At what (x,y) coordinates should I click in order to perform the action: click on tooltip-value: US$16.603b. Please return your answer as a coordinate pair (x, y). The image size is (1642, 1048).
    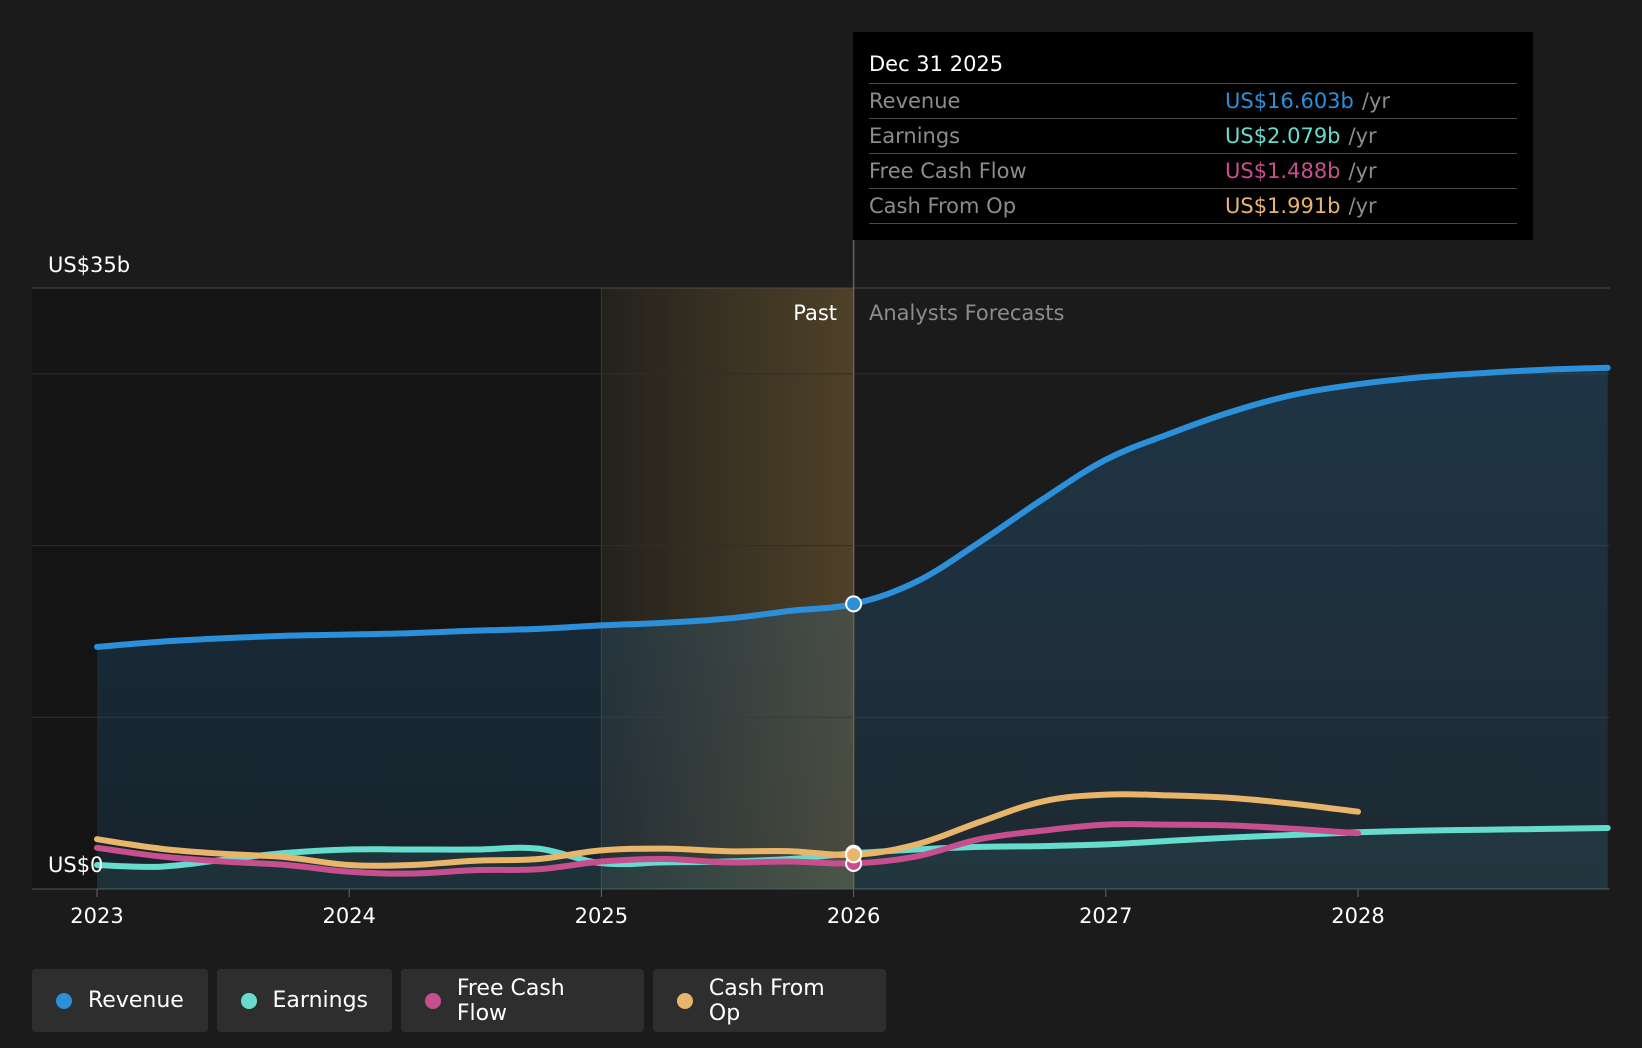
    Looking at the image, I should click on (1289, 101).